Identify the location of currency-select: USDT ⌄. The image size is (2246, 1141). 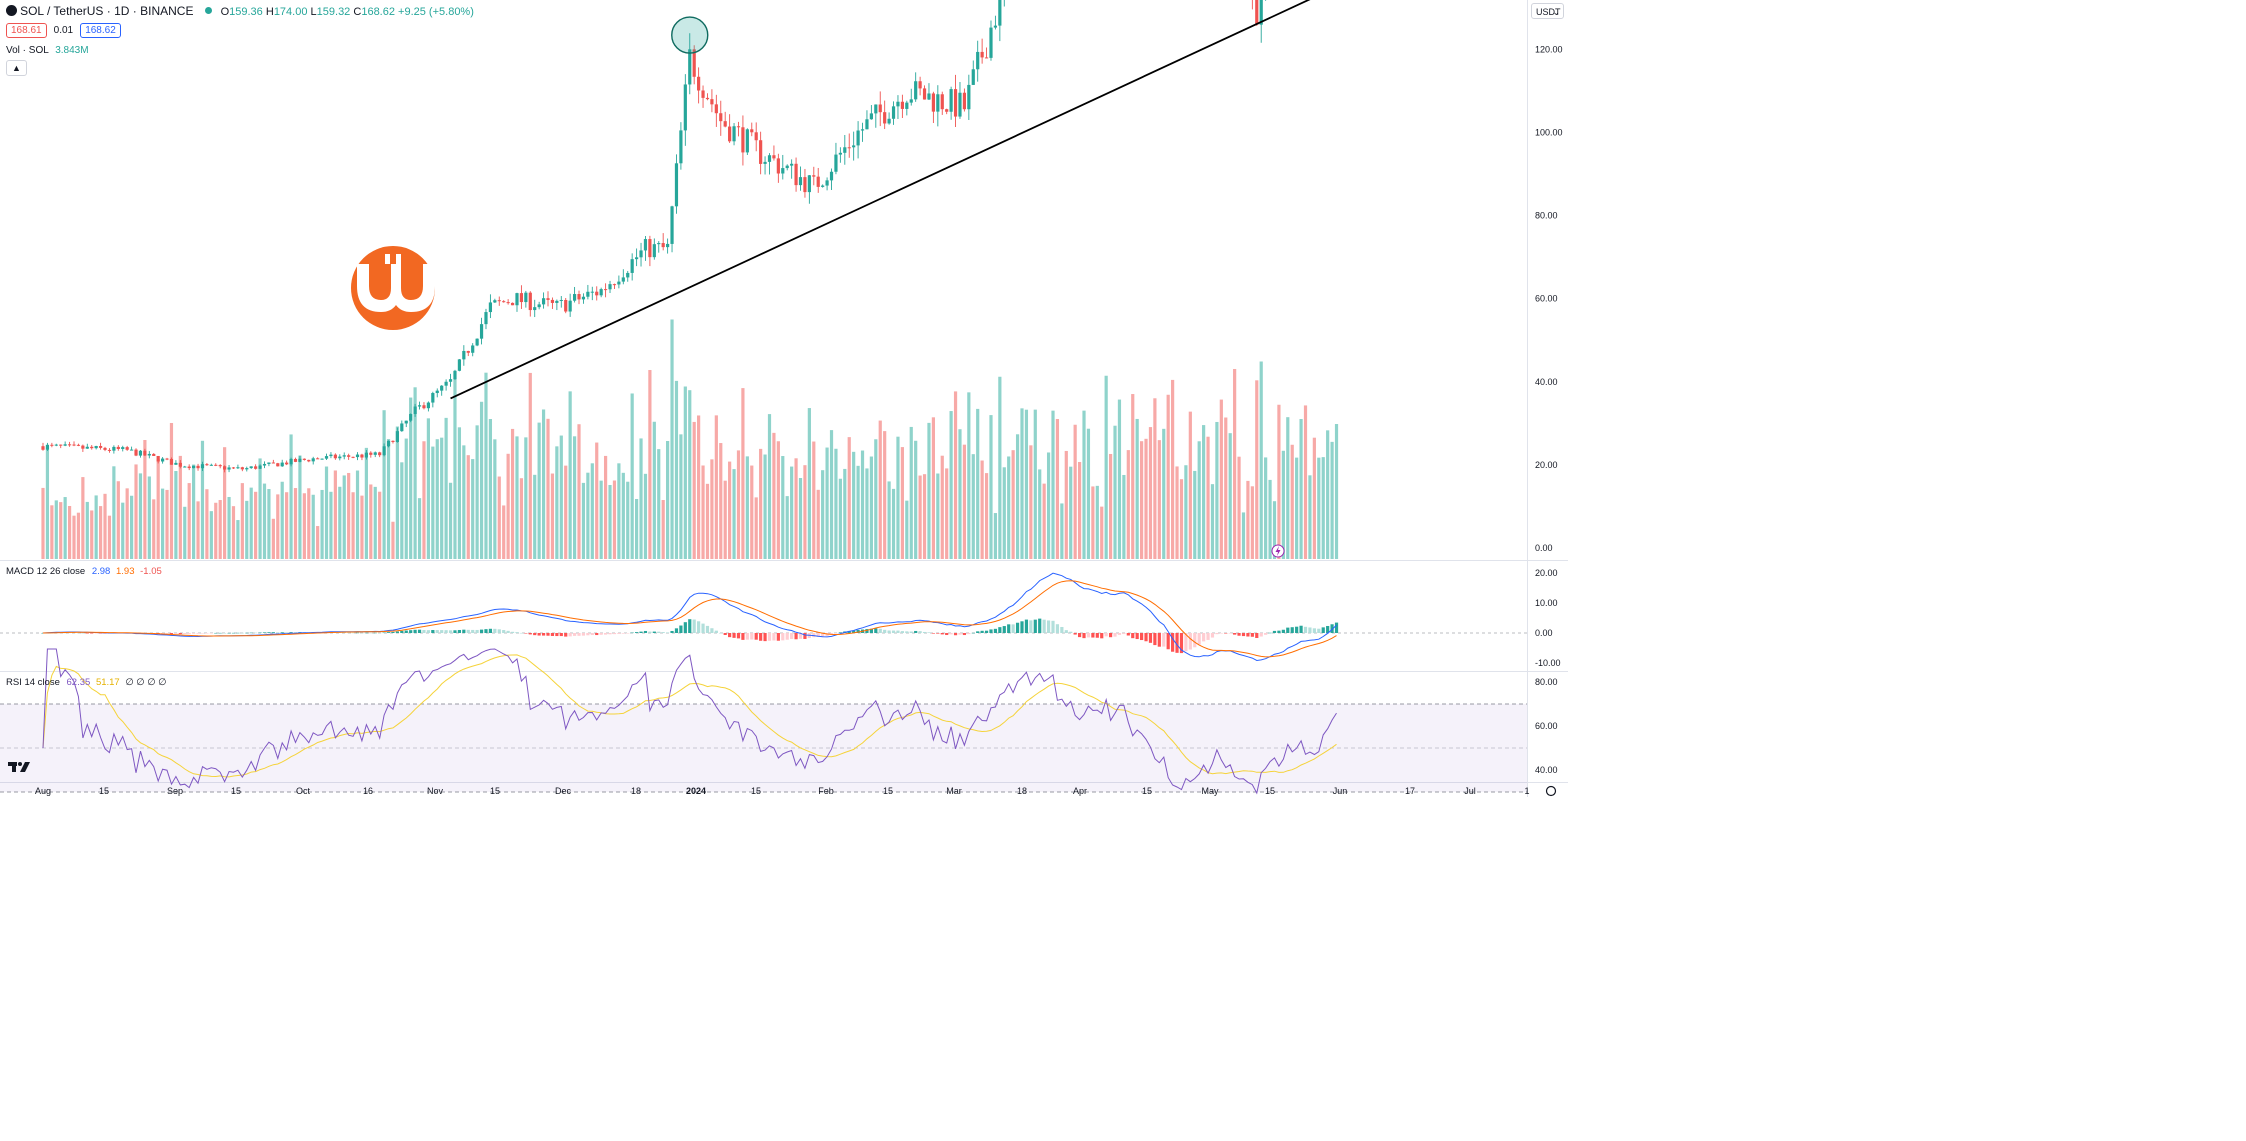
(1547, 11).